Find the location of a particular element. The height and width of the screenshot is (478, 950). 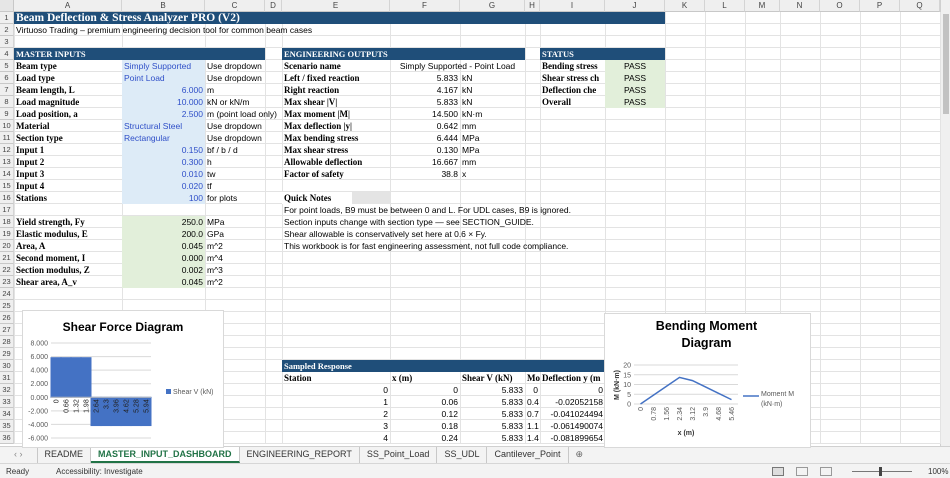

sheet-tab: SS_Point_Load is located at coordinates (399, 455).